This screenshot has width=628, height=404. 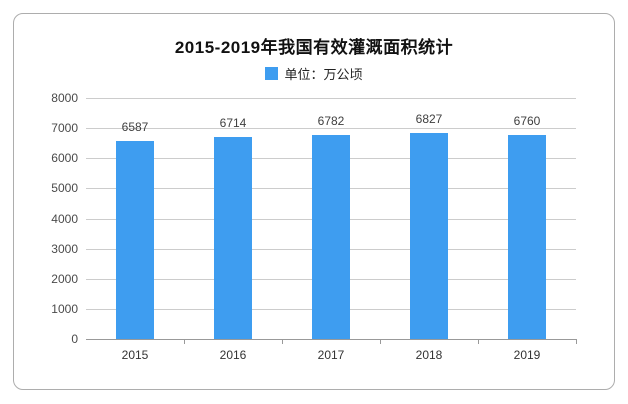 What do you see at coordinates (64, 248) in the screenshot?
I see `y-axis-tick-label: 3000` at bounding box center [64, 248].